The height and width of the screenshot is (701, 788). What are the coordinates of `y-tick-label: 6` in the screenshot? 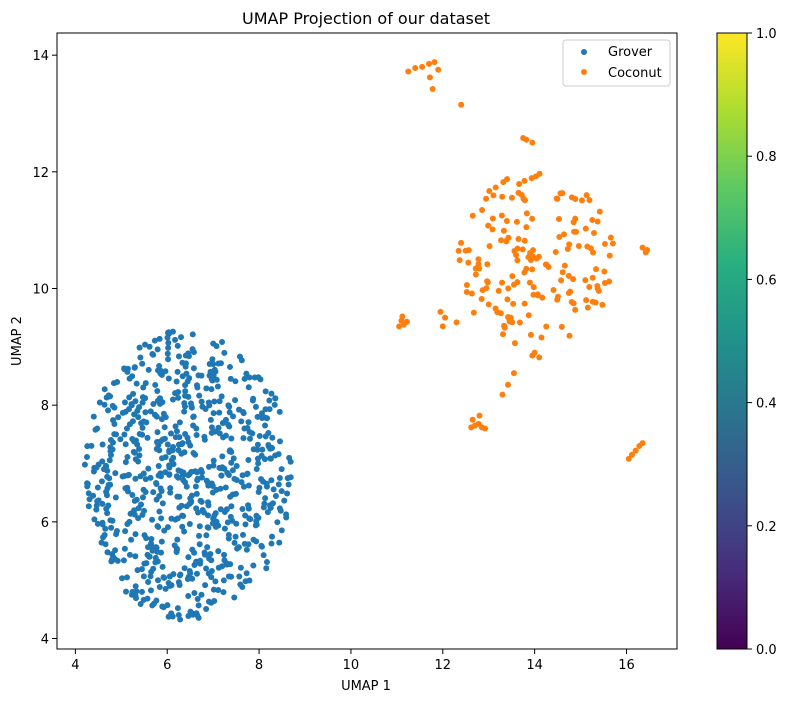 It's located at (45, 523).